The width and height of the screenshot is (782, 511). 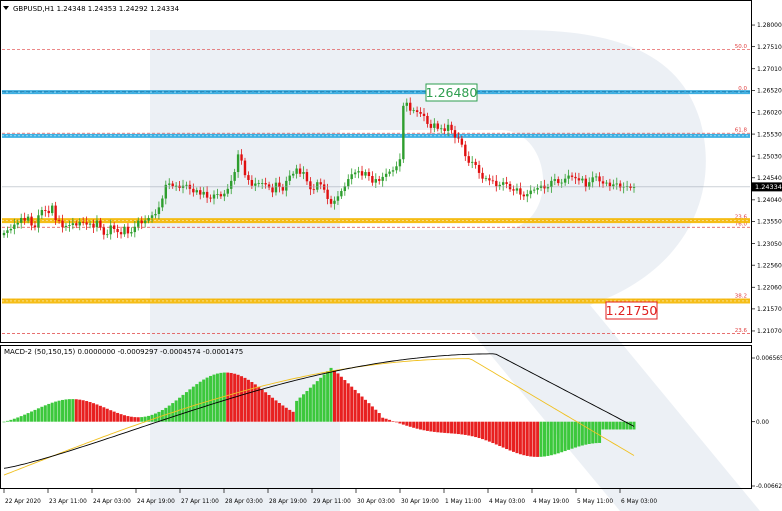 What do you see at coordinates (507, 502) in the screenshot?
I see `time-tick-label: 4 May 03:00` at bounding box center [507, 502].